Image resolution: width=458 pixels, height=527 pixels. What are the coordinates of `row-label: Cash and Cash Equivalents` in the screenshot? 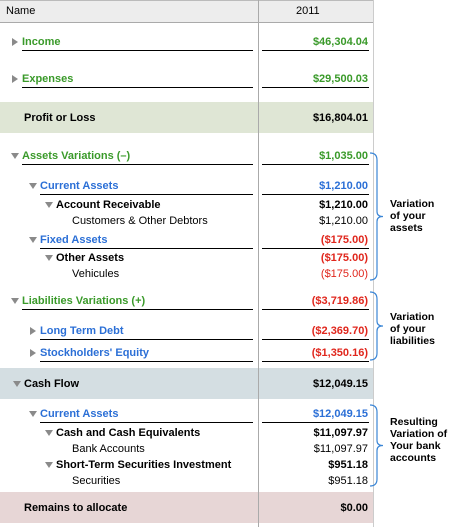 It's located at (128, 433).